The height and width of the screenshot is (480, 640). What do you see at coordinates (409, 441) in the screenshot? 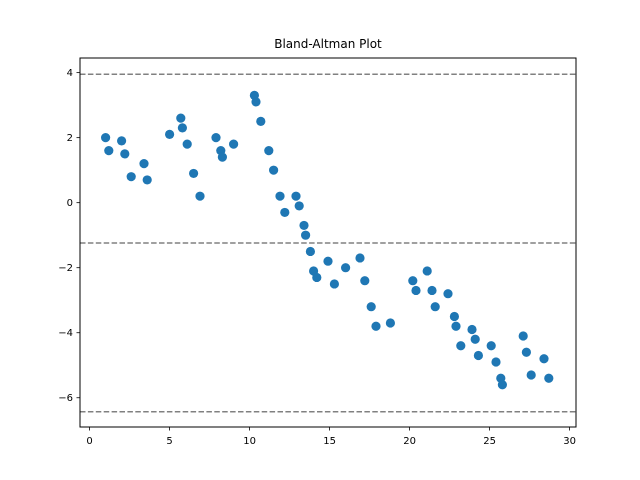
I see `x-tick-label: 20` at bounding box center [409, 441].